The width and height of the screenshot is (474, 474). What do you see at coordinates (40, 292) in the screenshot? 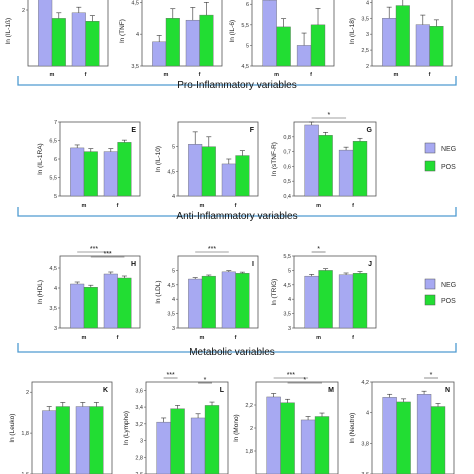
I see `y-axis-label: ln (HDL)` at bounding box center [40, 292].